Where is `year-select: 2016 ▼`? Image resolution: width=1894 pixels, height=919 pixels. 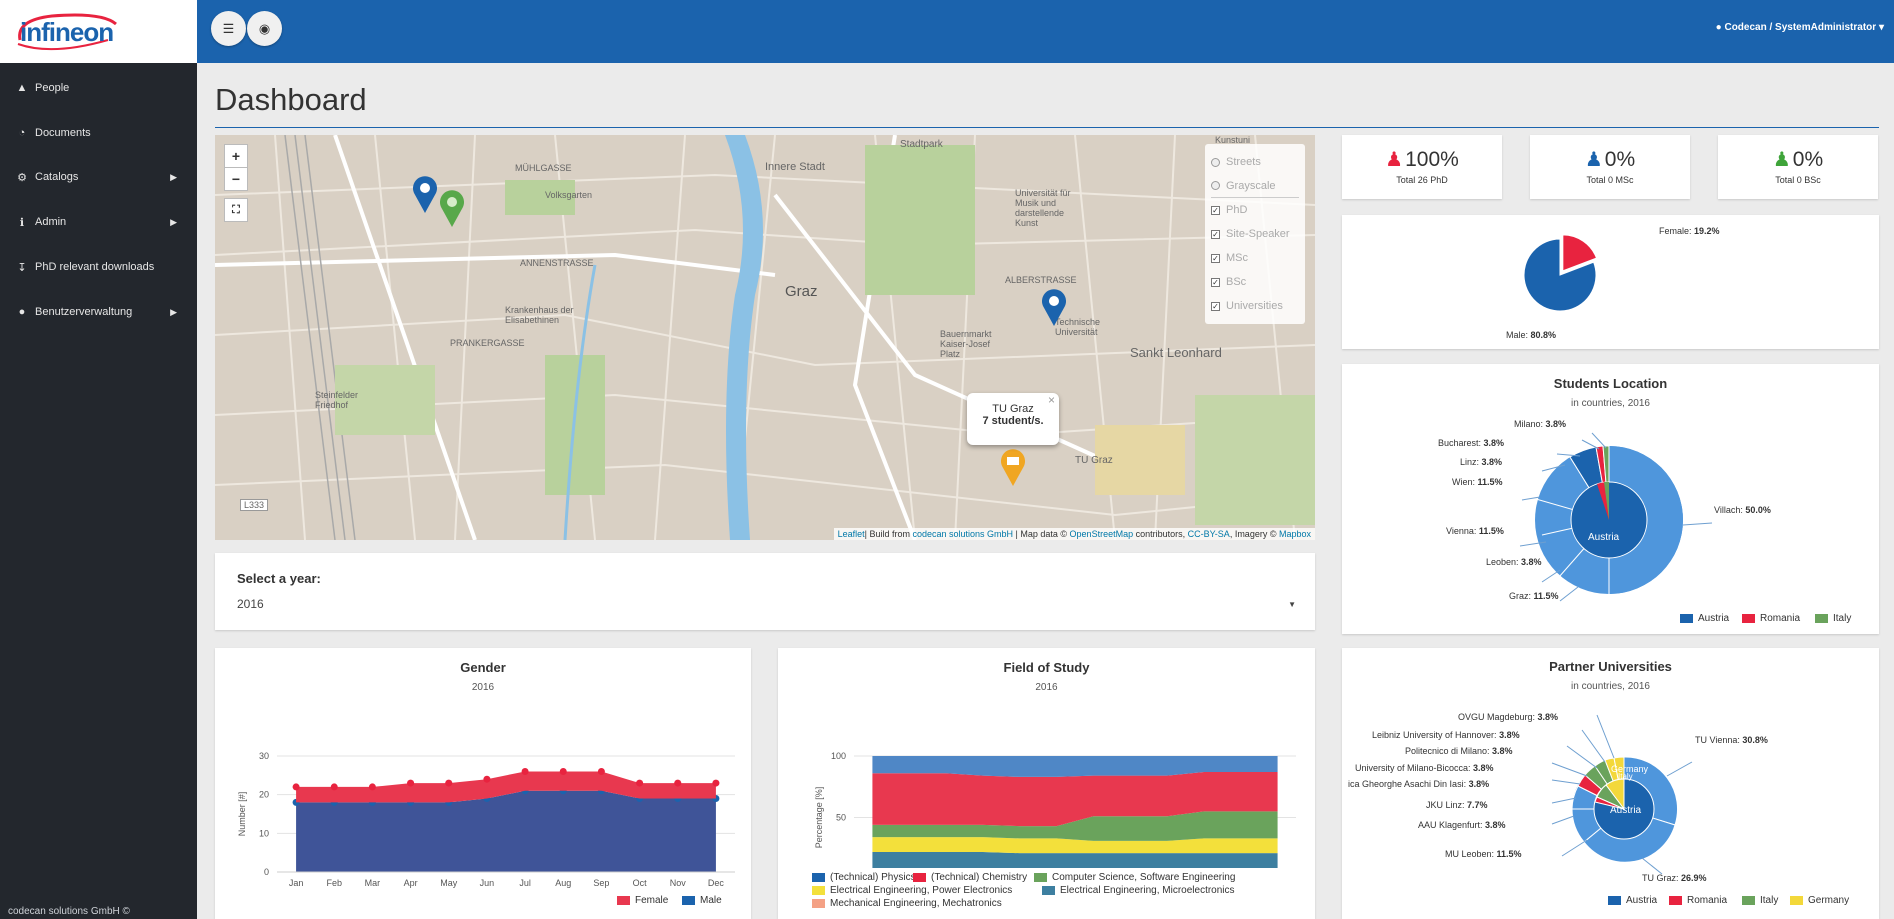
year-select: 2016 ▼ is located at coordinates (769, 604).